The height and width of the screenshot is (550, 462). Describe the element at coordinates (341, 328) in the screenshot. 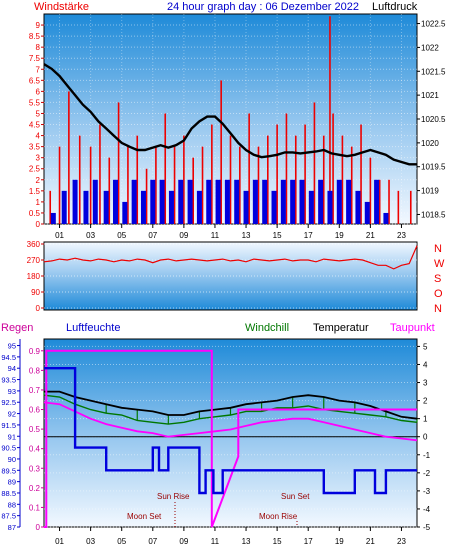

I see `temperatur-label: Temperatur` at that location.